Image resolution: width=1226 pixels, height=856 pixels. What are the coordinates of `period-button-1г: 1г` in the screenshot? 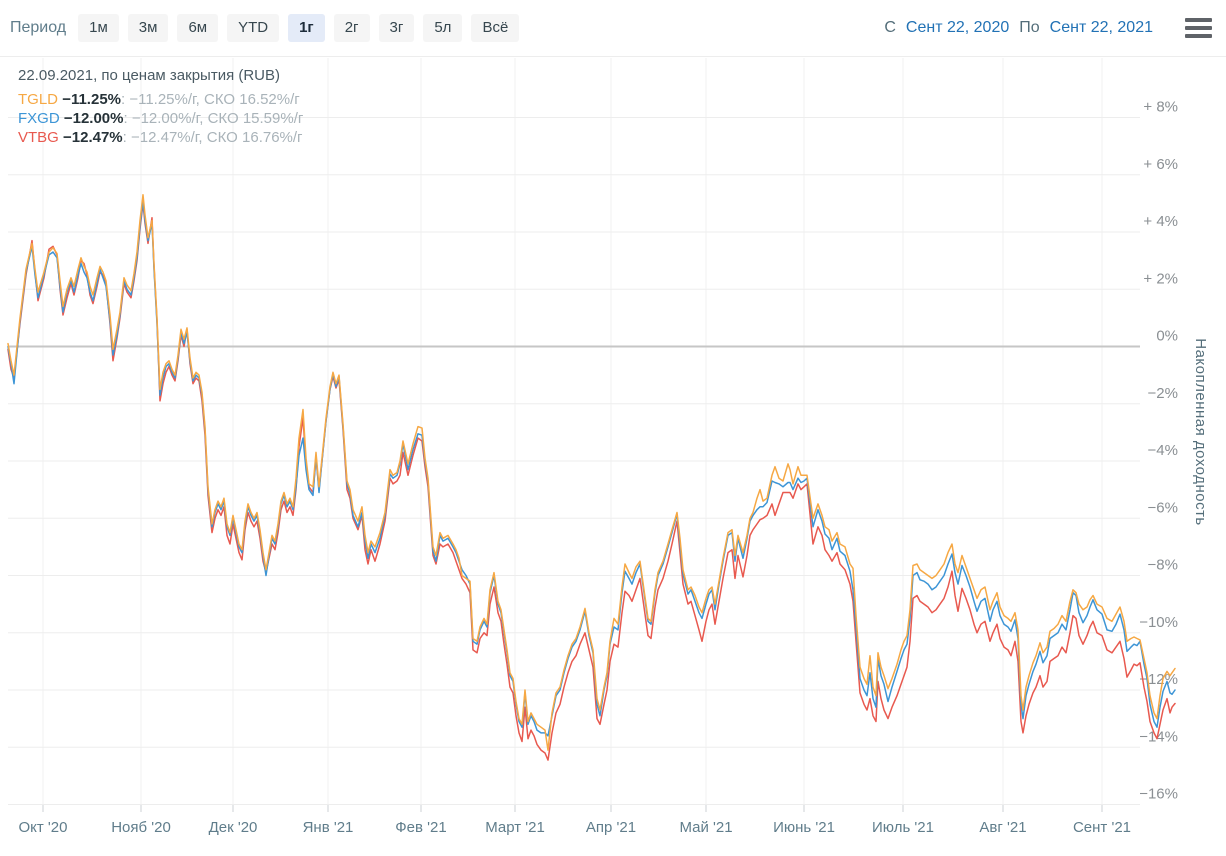 It's located at (306, 28).